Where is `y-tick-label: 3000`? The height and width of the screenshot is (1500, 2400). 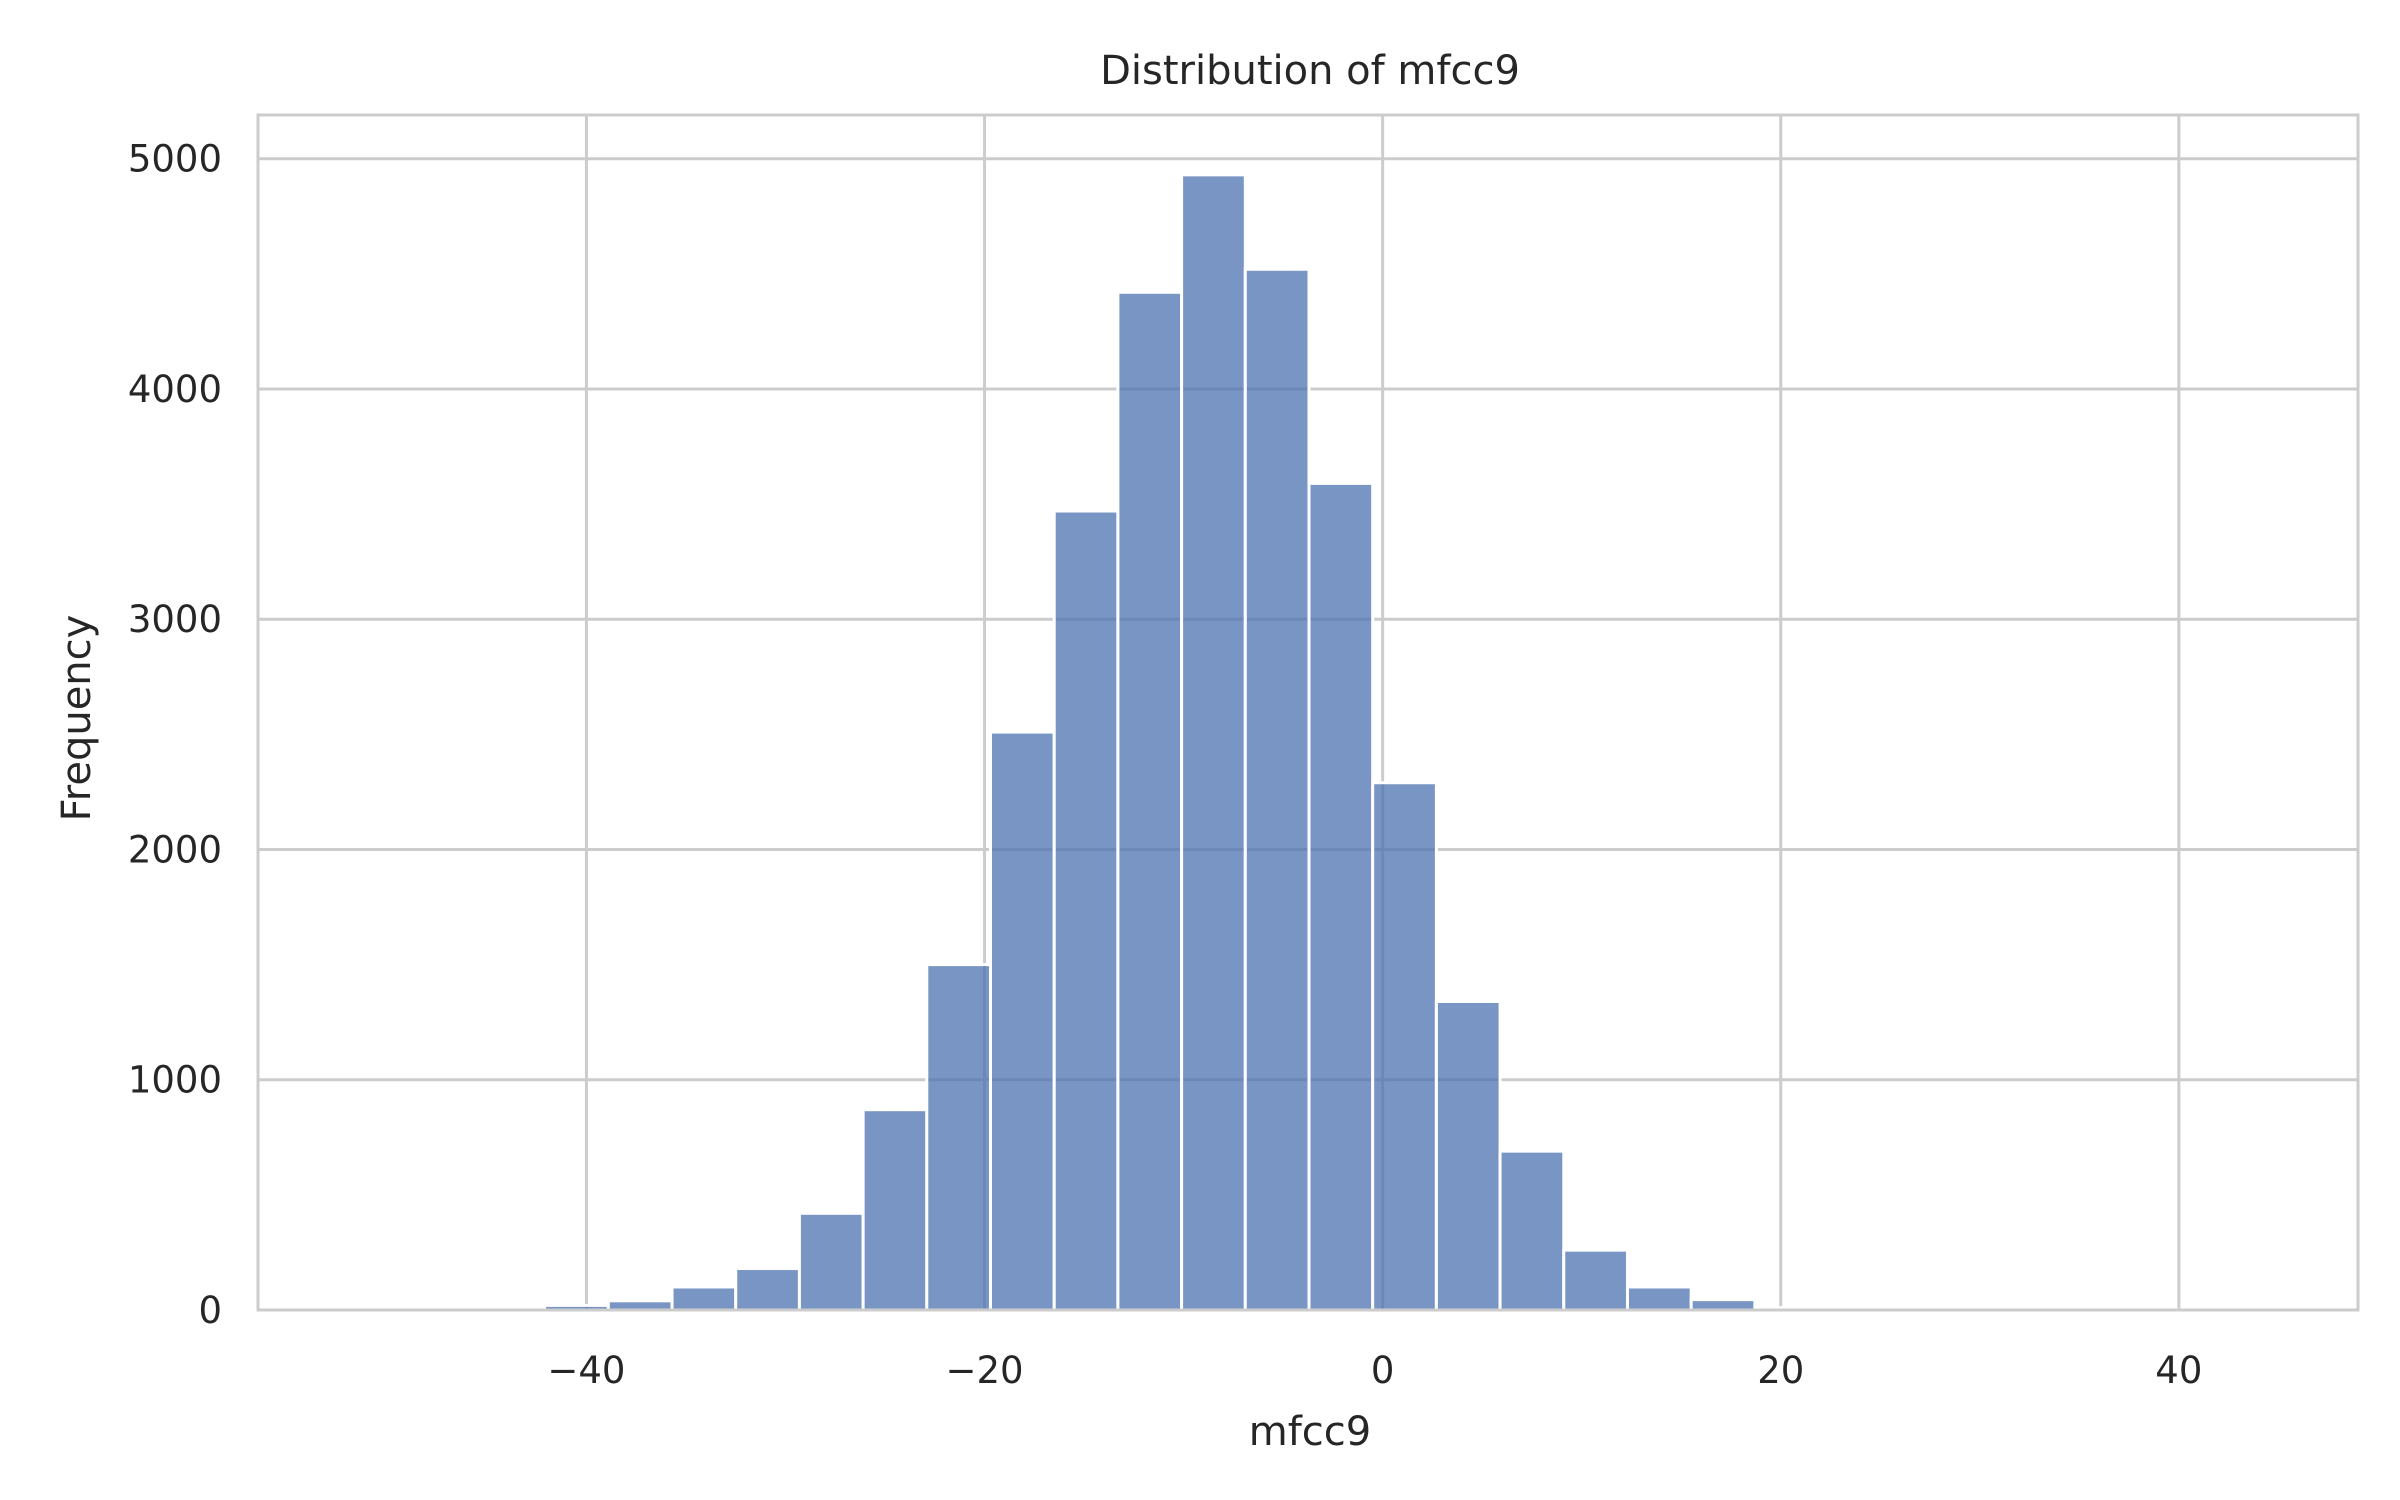 y-tick-label: 3000 is located at coordinates (175, 619).